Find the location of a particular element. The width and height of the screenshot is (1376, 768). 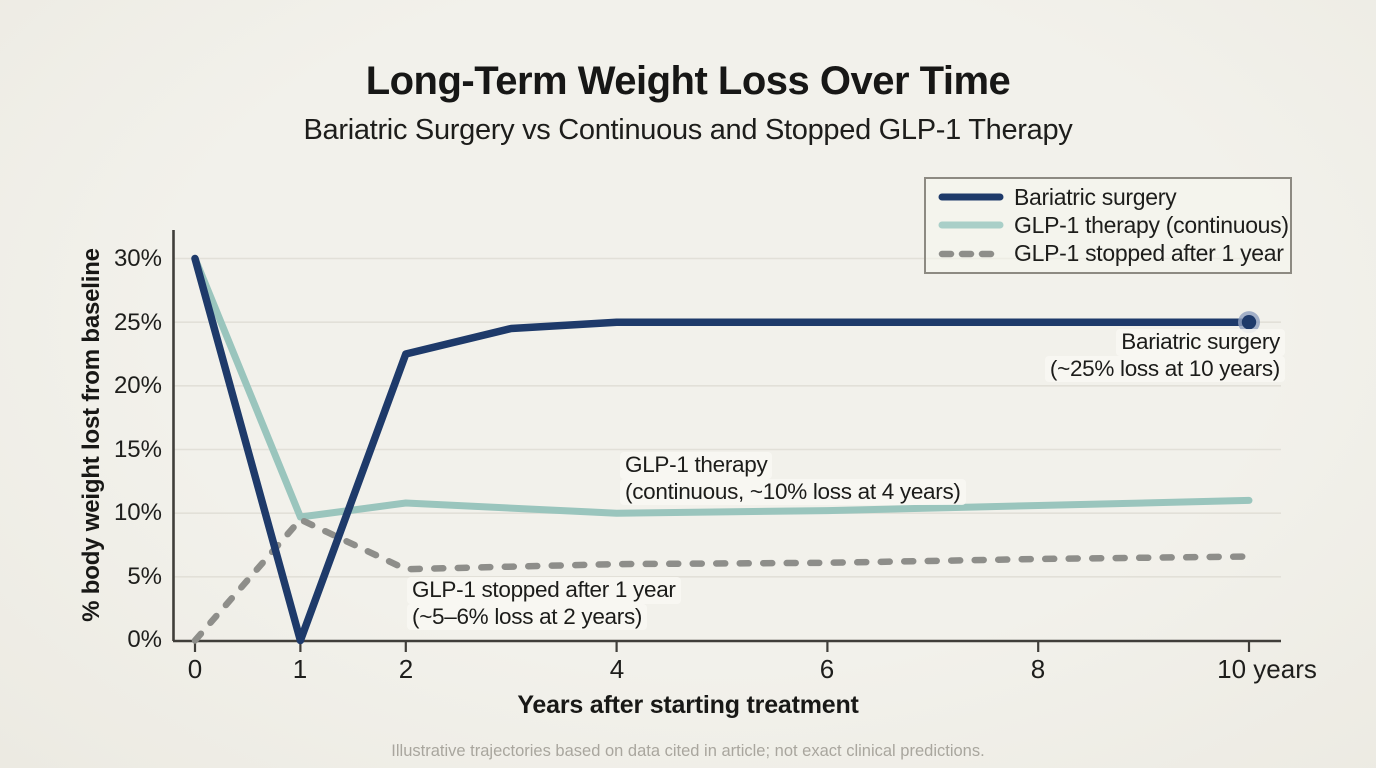

annotation-line: GLP-1 stopped after 1 year is located at coordinates (544, 590).